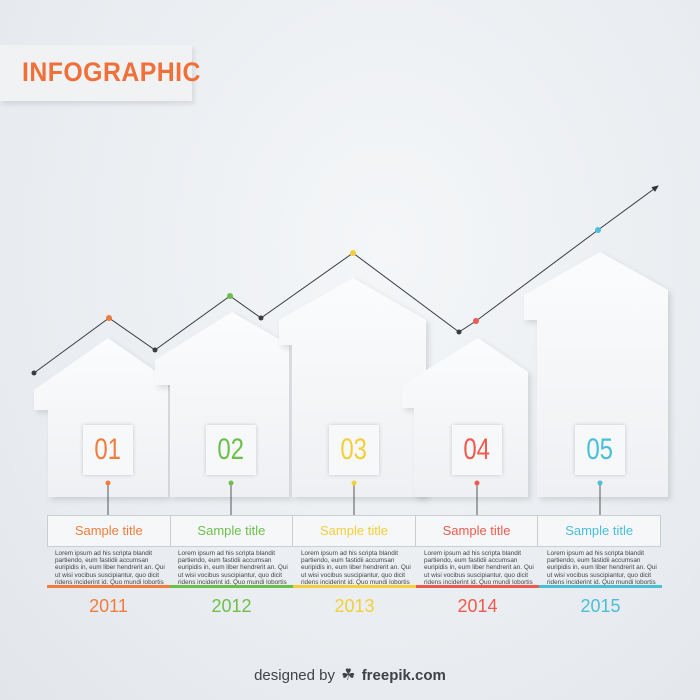 This screenshot has width=700, height=700. I want to click on step-title-5: Sample title, so click(599, 530).